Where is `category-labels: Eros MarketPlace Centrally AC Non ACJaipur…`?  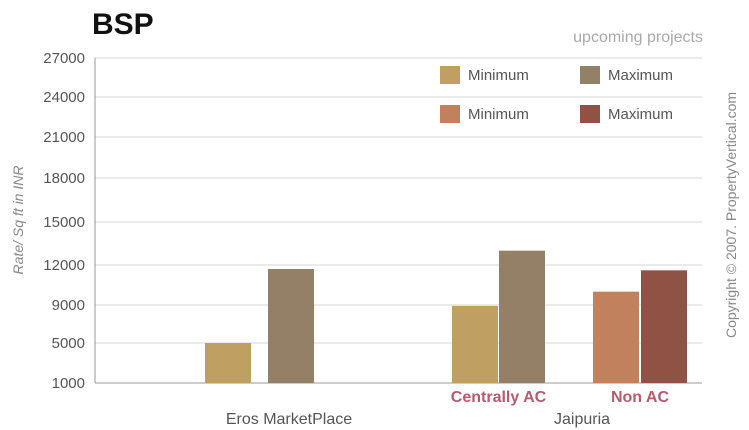
category-labels: Eros MarketPlace Centrally AC Non ACJaipur… is located at coordinates (448, 408).